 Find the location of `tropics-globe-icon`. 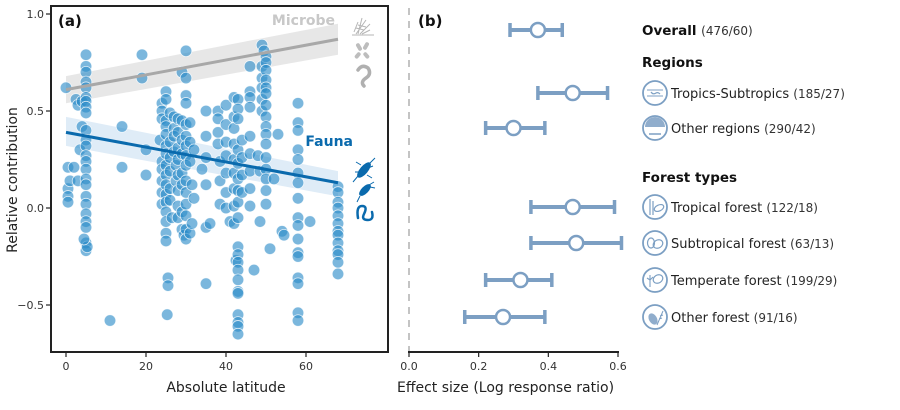

tropics-globe-icon is located at coordinates (655, 93).